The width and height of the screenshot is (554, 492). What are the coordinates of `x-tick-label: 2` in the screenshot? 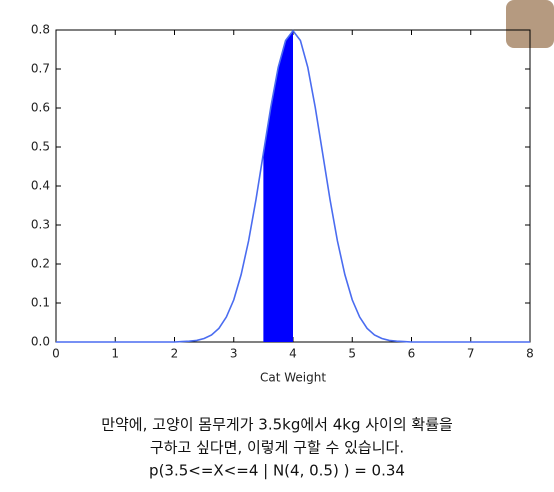 It's located at (175, 354).